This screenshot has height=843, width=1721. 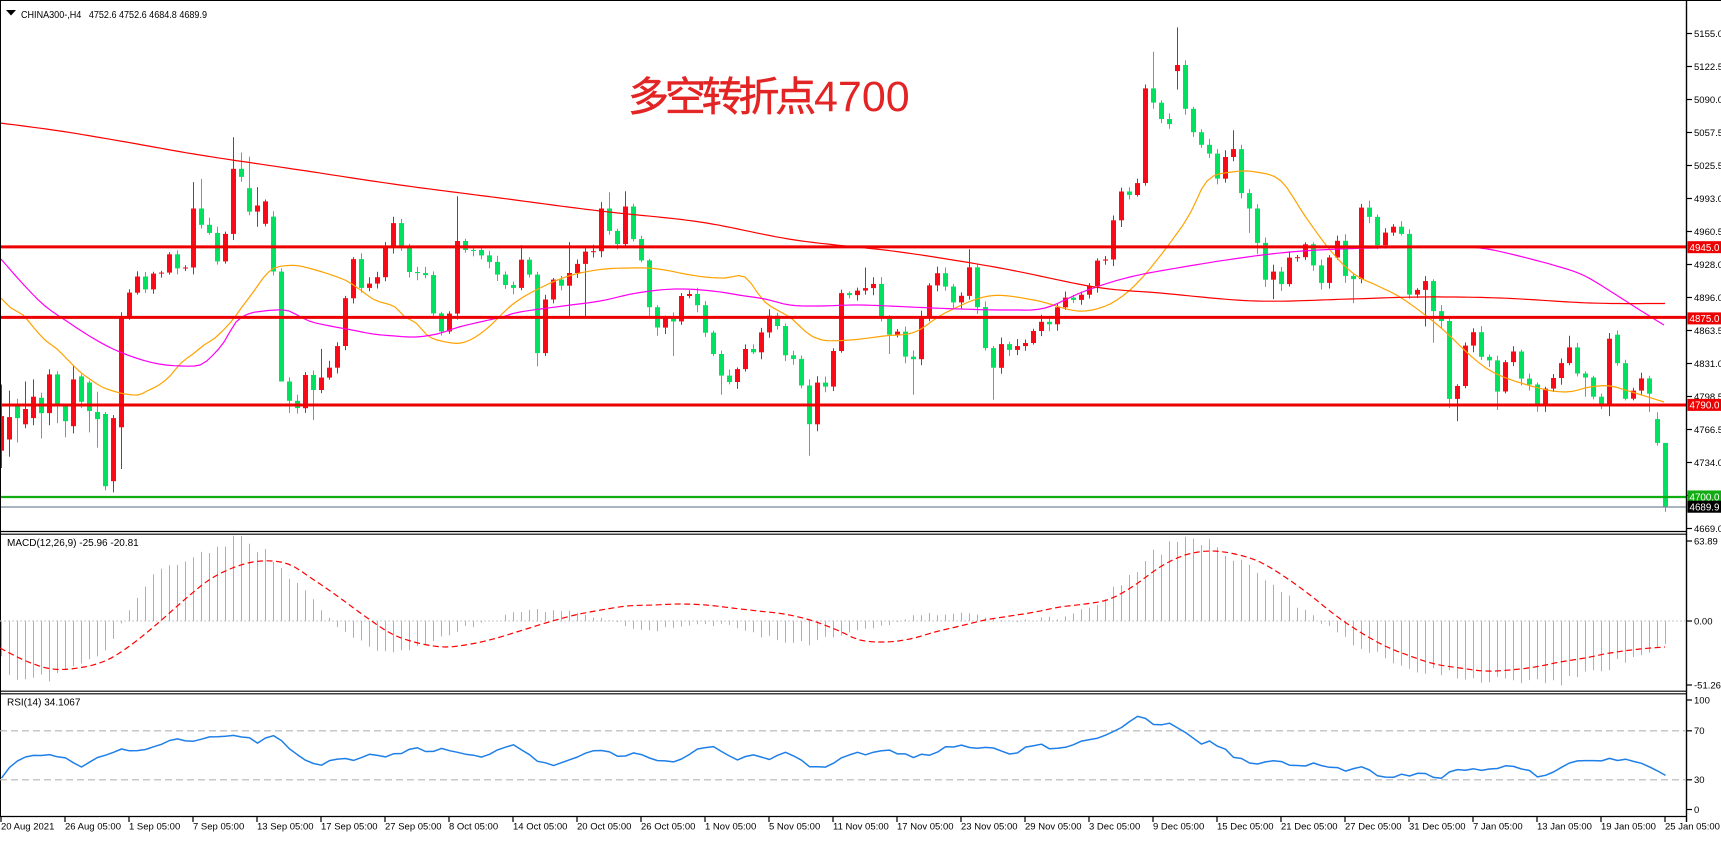 I want to click on svg-text: 63.89, so click(x=1706, y=542).